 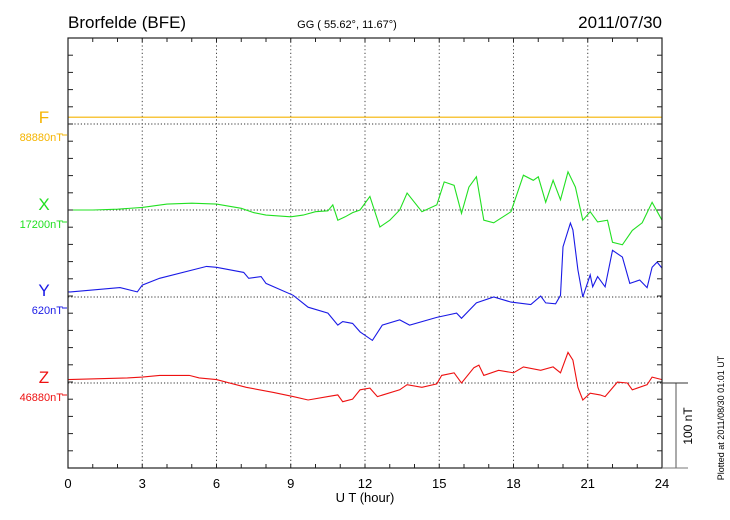 I want to click on series-baseline-f: 88880nT, so click(x=42, y=138).